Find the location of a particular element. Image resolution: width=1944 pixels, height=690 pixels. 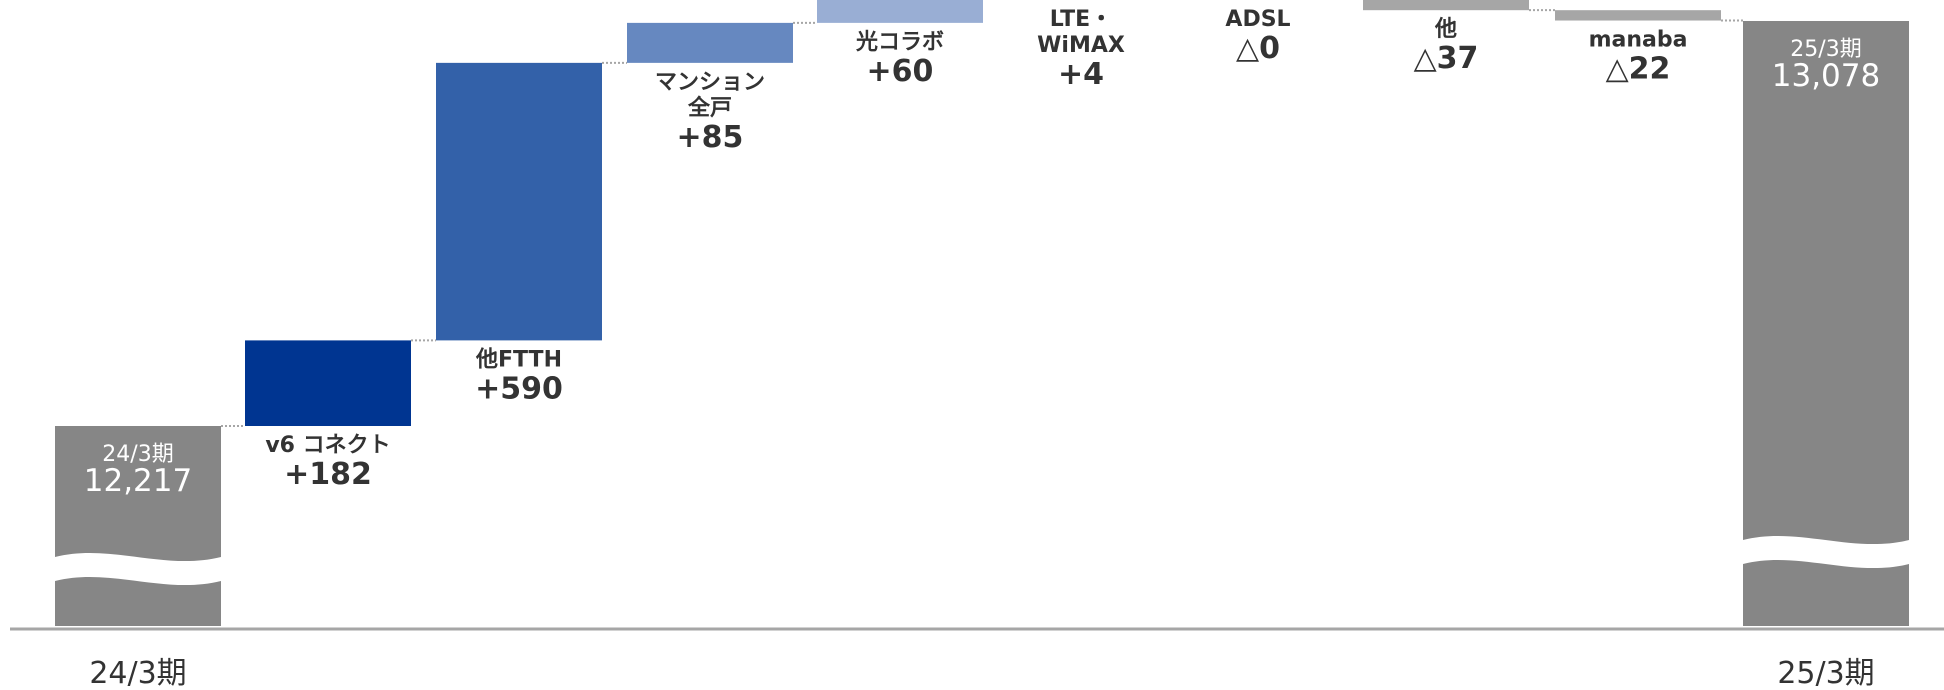

step-bar-1-delta-label: +182 is located at coordinates (328, 474).